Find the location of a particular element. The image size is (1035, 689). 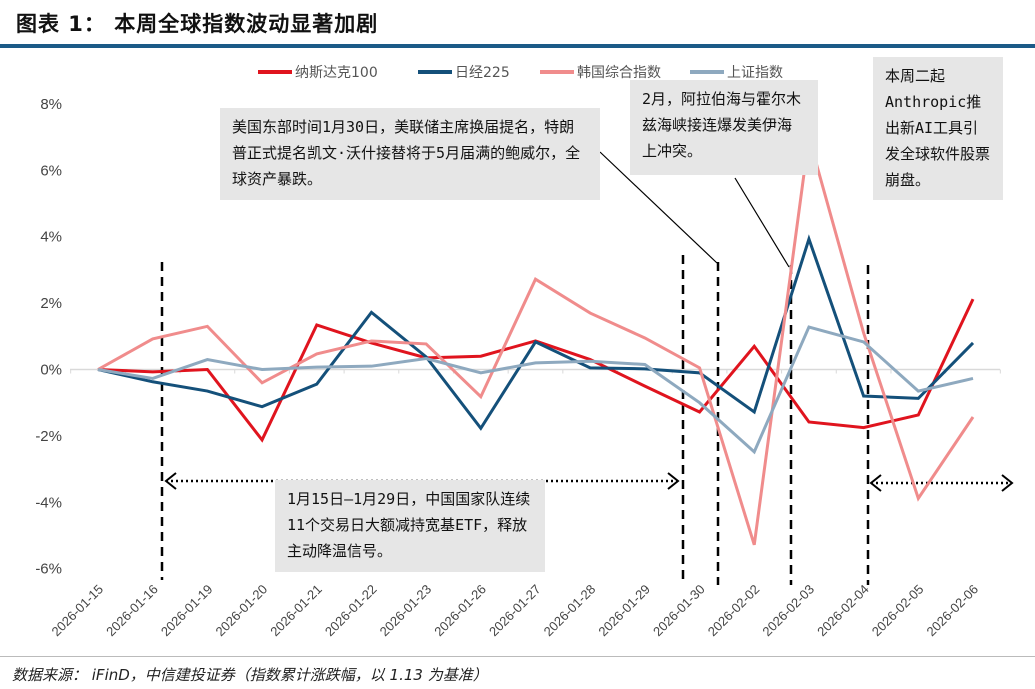

x-tick-label: 2026-01-21 is located at coordinates (296, 611).